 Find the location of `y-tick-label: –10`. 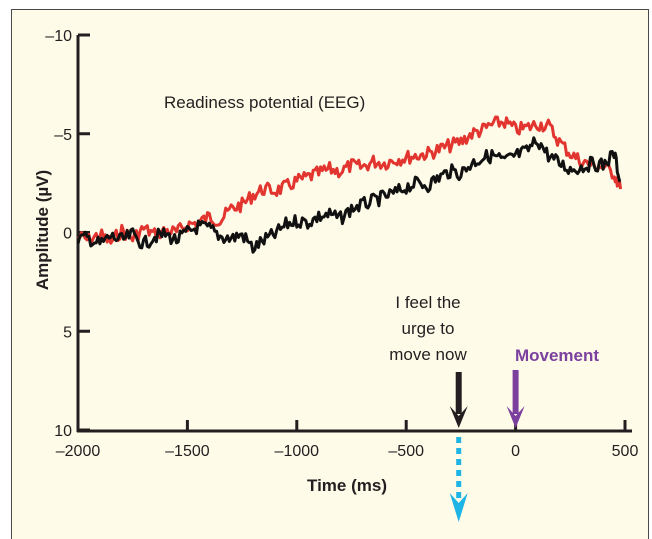

y-tick-label: –10 is located at coordinates (58, 36).